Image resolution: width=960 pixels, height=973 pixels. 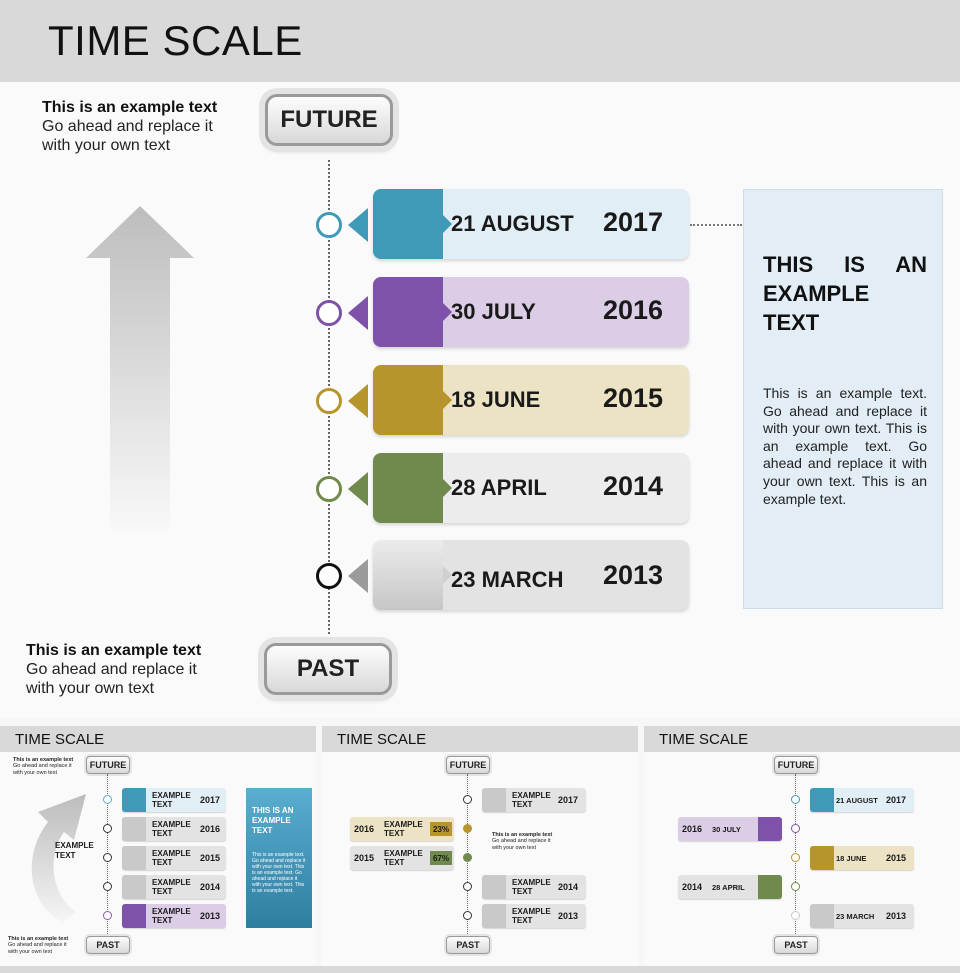 I want to click on row-date: 30 JULY, so click(x=726, y=829).